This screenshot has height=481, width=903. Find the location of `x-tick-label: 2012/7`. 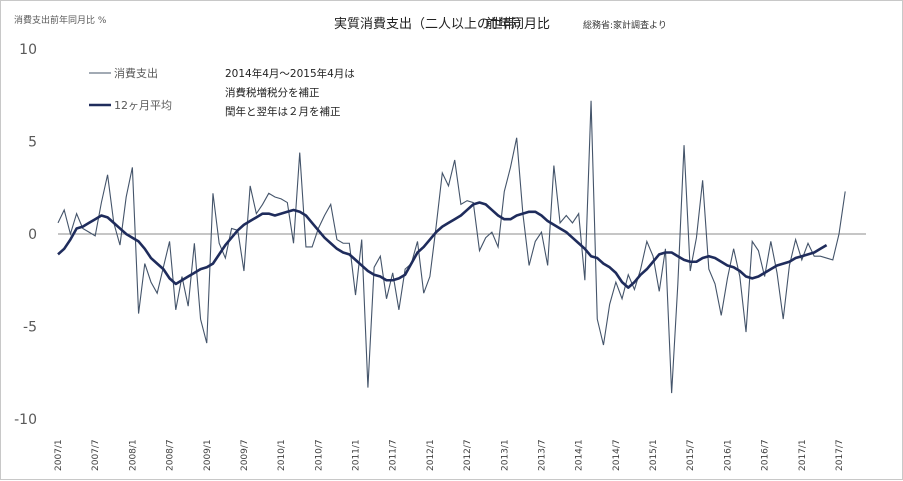

x-tick-label: 2012/7 is located at coordinates (468, 455).